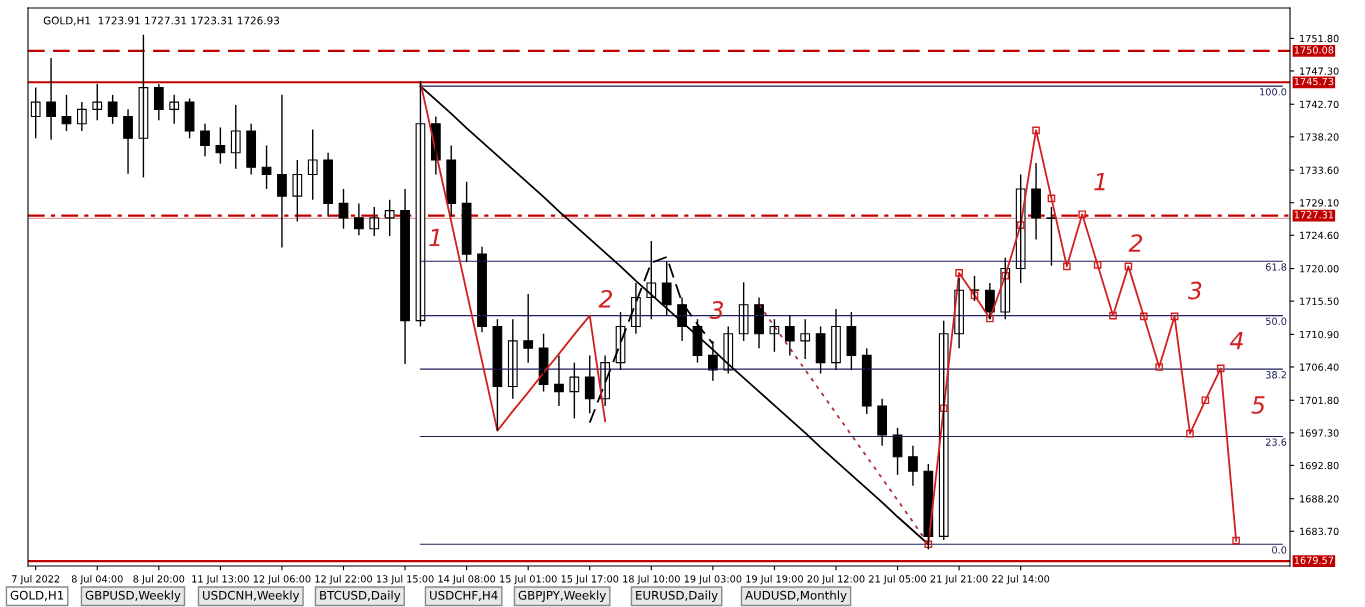 The image size is (1365, 607). What do you see at coordinates (1319, 235) in the screenshot?
I see `y-tick-label: 1724.60` at bounding box center [1319, 235].